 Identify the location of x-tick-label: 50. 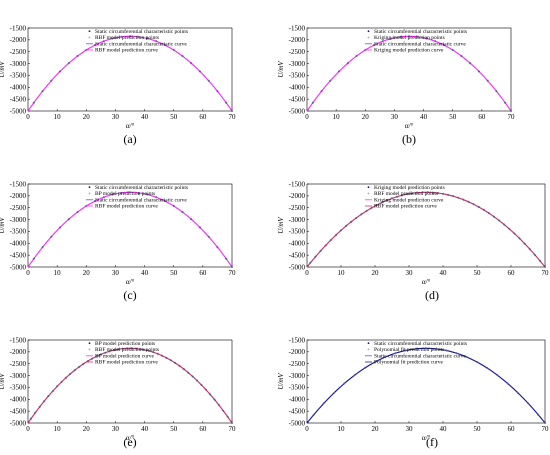
(478, 273).